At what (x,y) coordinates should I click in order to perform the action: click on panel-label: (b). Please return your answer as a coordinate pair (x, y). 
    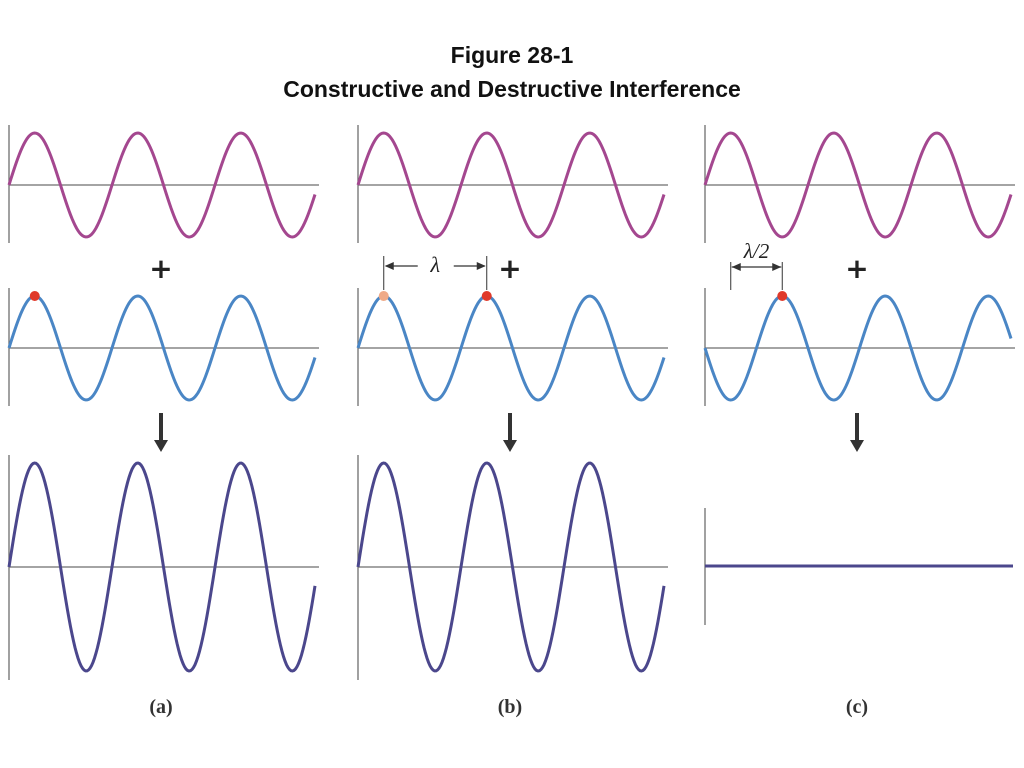
    Looking at the image, I should click on (510, 707).